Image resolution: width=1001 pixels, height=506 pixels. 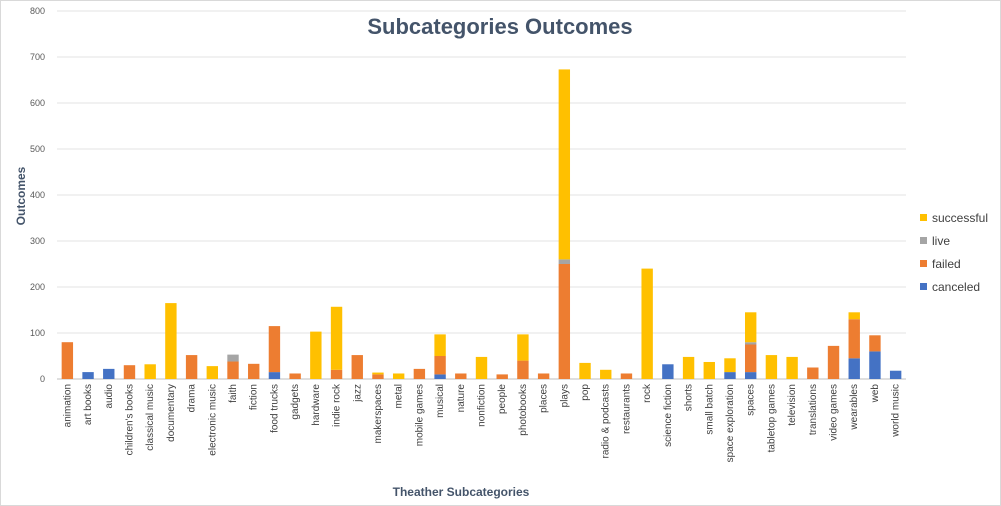 I want to click on x-category-label: fiction, so click(x=254, y=397).